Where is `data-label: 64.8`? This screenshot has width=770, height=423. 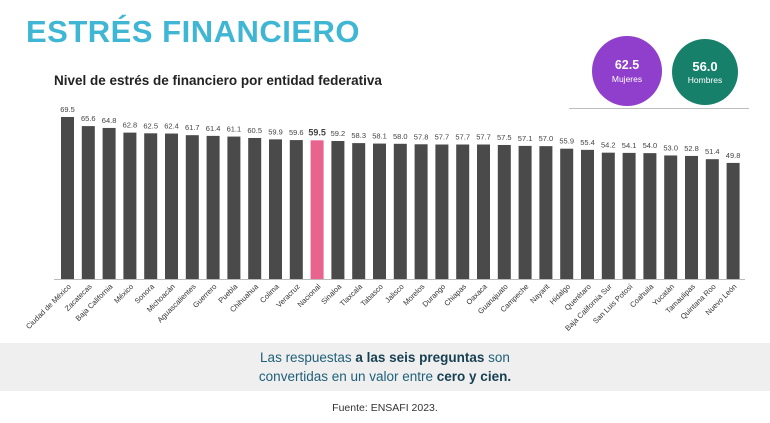 data-label: 64.8 is located at coordinates (109, 120).